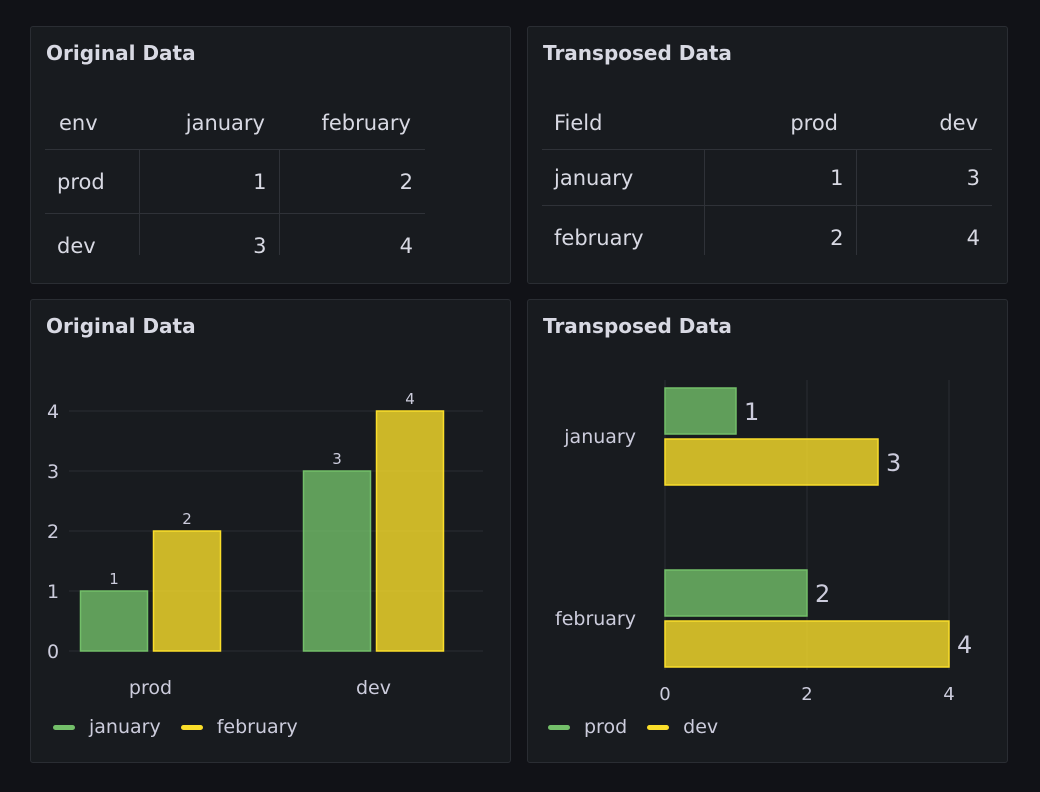 The height and width of the screenshot is (792, 1040). I want to click on x-tick-label: 2, so click(806, 694).